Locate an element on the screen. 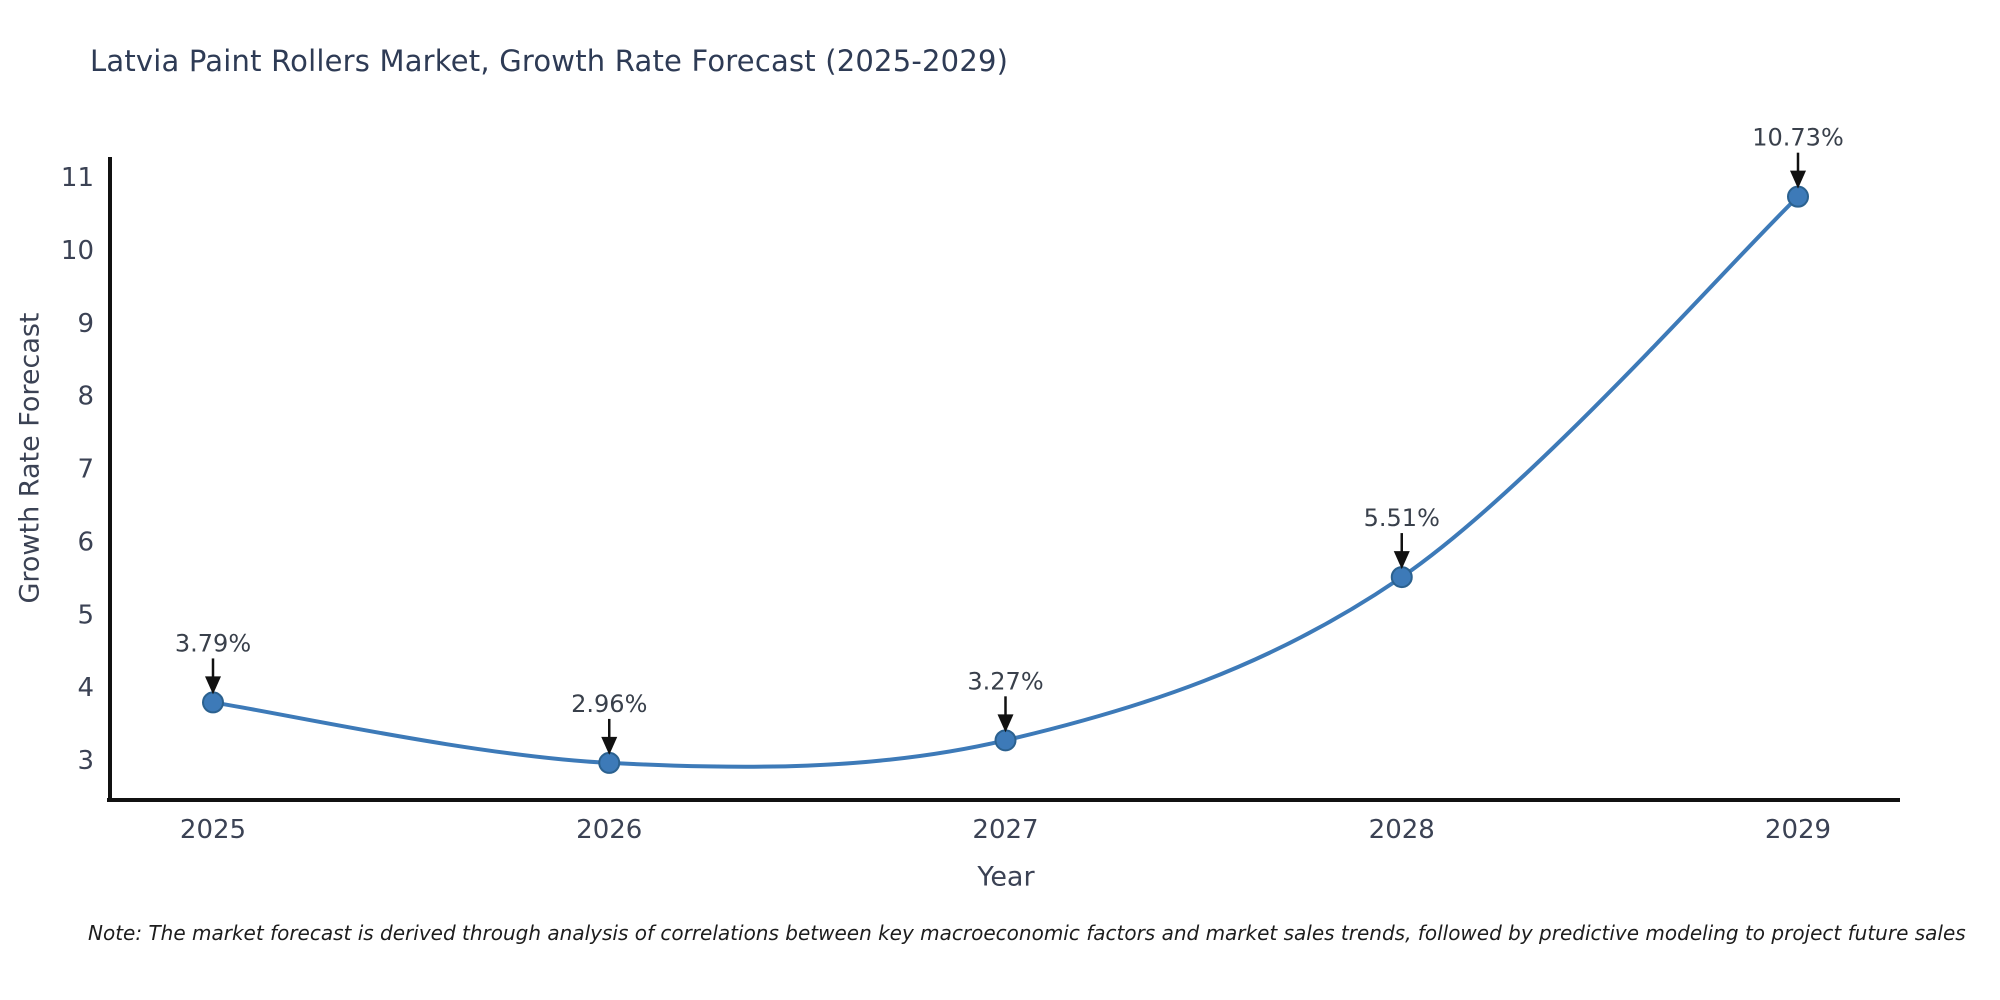 The image size is (2000, 1000). annotation-label: 5.51% is located at coordinates (1402, 518).